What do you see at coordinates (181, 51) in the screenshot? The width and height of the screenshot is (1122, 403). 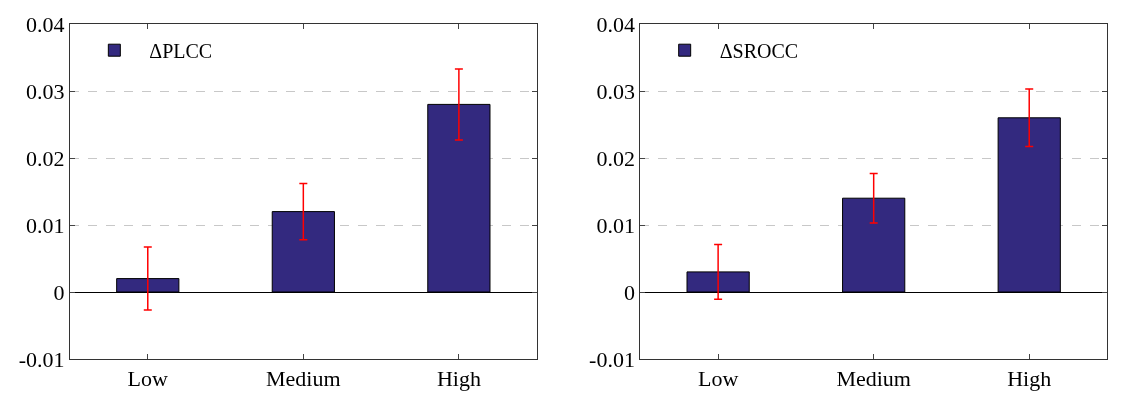 I see `legend-label: ΔPLCC` at bounding box center [181, 51].